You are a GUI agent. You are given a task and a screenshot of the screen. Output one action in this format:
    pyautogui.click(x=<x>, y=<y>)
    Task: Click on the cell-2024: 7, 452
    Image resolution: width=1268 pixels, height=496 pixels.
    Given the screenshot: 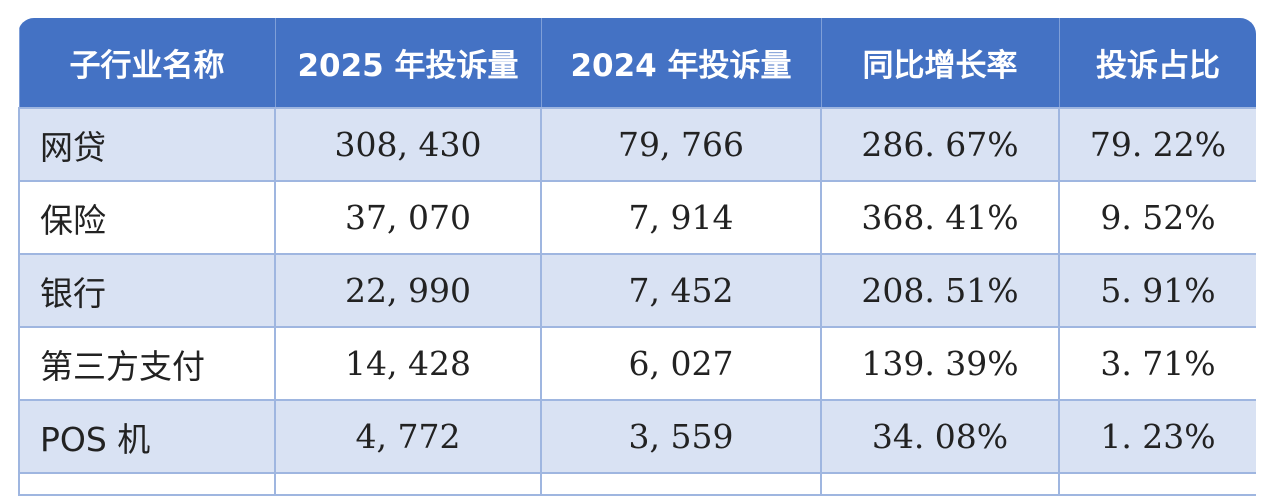 What is the action you would take?
    pyautogui.click(x=681, y=290)
    